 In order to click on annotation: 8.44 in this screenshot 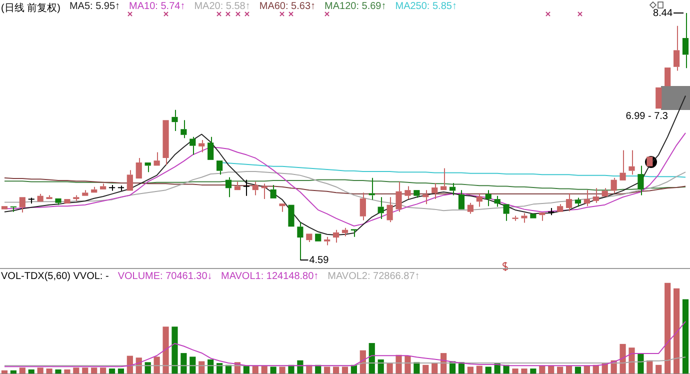, I will do `click(663, 13)`.